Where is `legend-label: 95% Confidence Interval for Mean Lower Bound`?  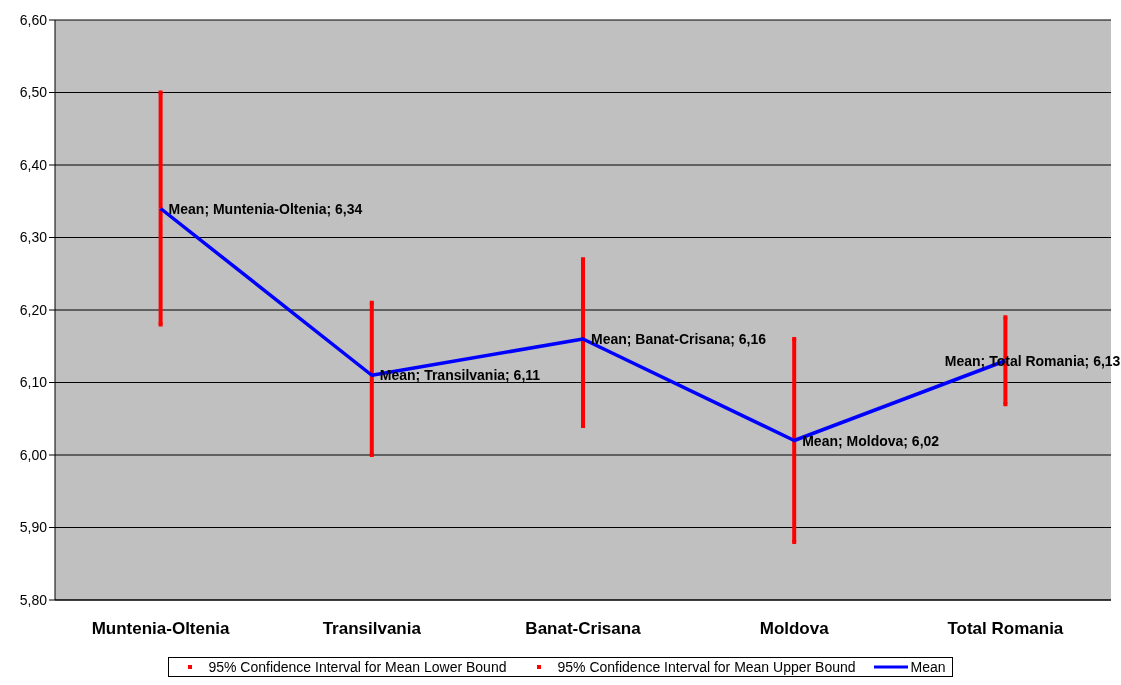 legend-label: 95% Confidence Interval for Mean Lower Bound is located at coordinates (357, 667).